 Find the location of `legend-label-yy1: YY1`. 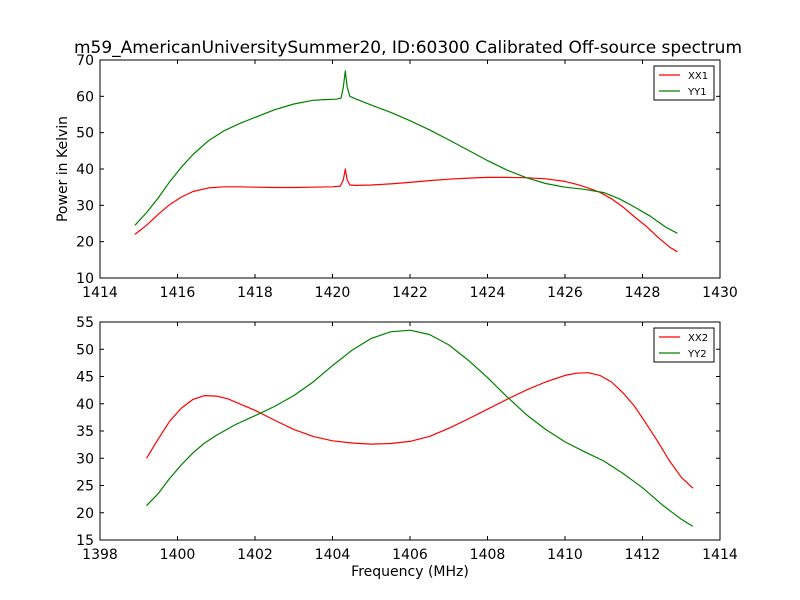

legend-label-yy1: YY1 is located at coordinates (697, 92).